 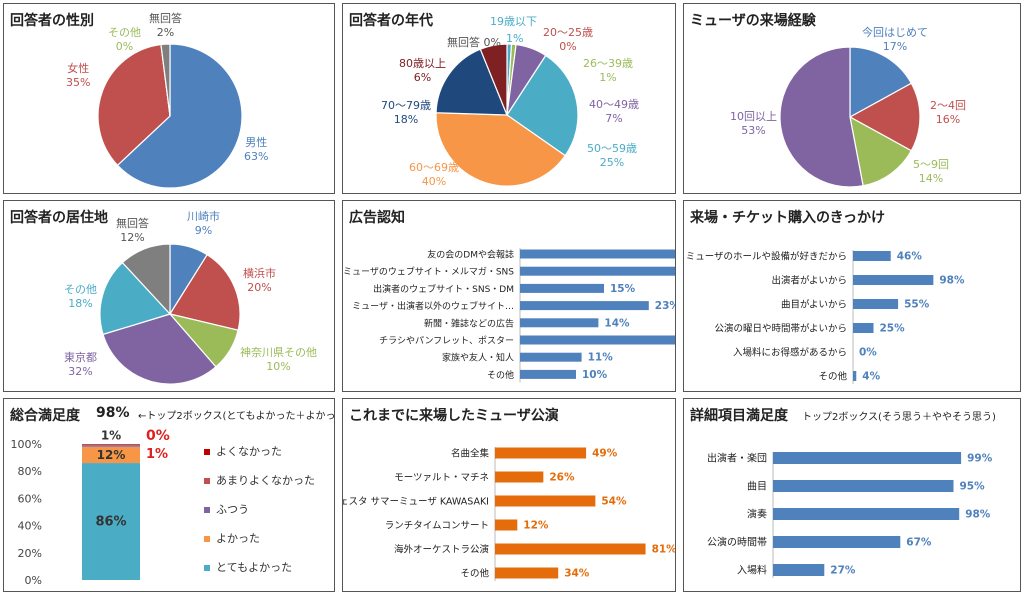 I want to click on pie-residence, so click(x=170, y=314).